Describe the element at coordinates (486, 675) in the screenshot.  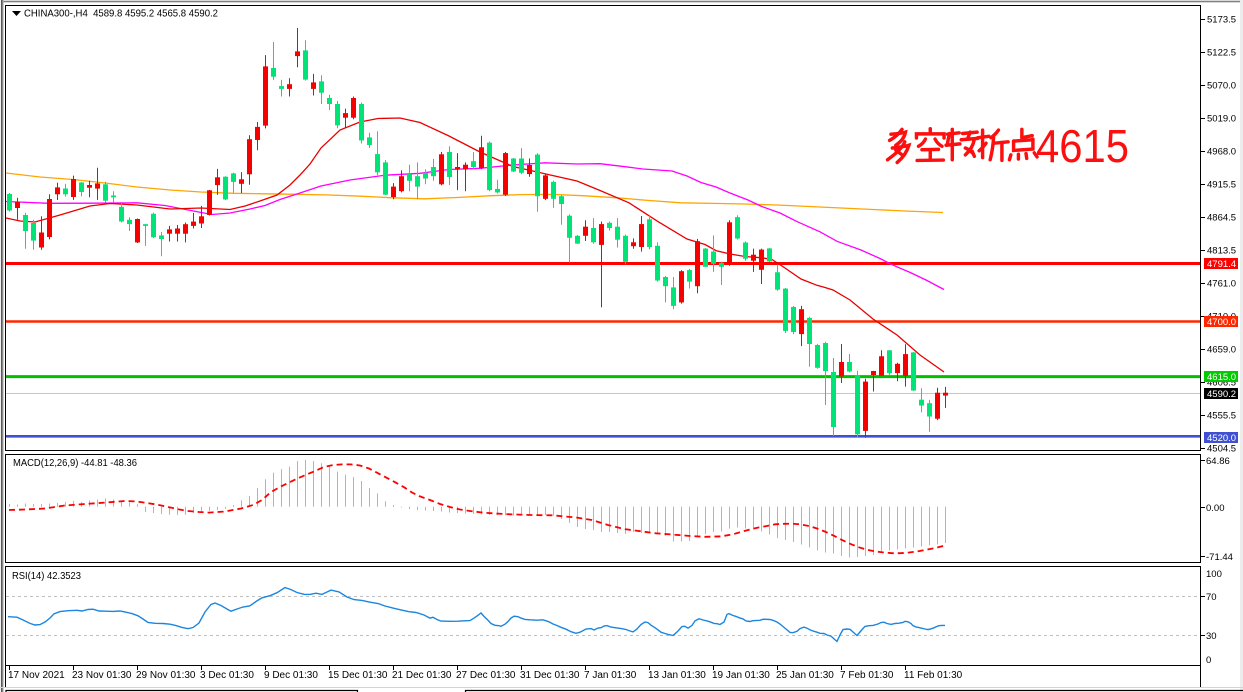
I see `svg-text: 27 Dec 01:30` at that location.